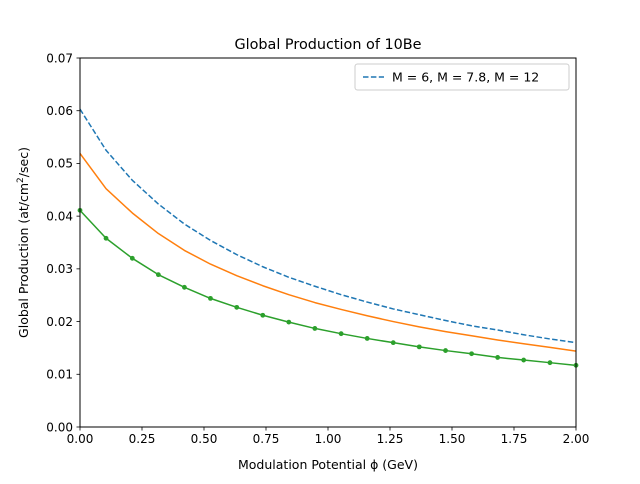 This screenshot has width=640, height=484. I want to click on x-tick-label: 1.50, so click(452, 439).